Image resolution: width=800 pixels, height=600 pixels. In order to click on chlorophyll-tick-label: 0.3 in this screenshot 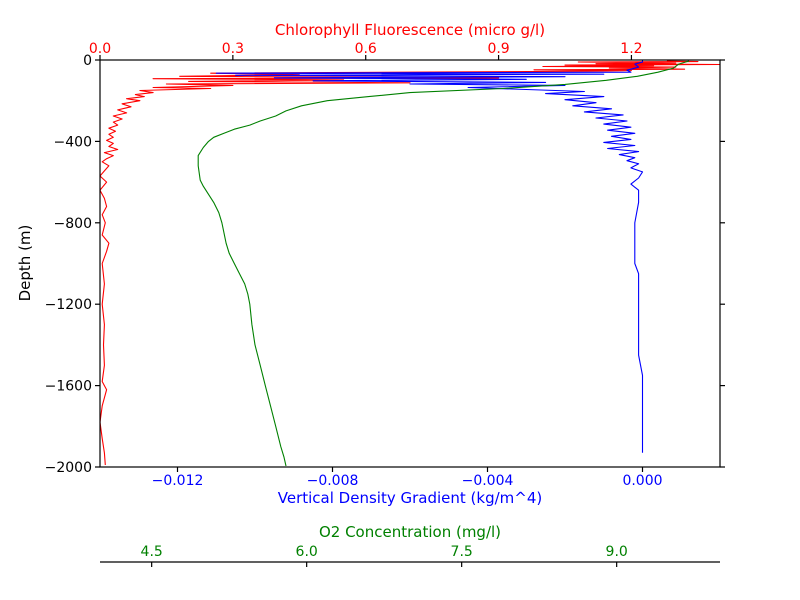, I will do `click(233, 49)`.